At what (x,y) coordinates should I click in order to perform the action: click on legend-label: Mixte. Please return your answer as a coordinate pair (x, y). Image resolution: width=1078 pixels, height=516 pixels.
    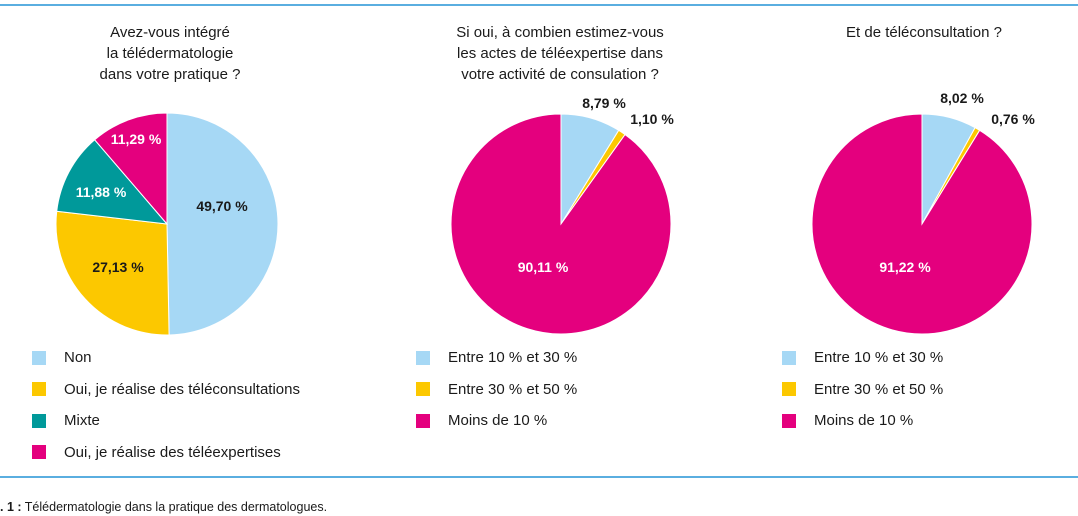
    Looking at the image, I should click on (82, 421).